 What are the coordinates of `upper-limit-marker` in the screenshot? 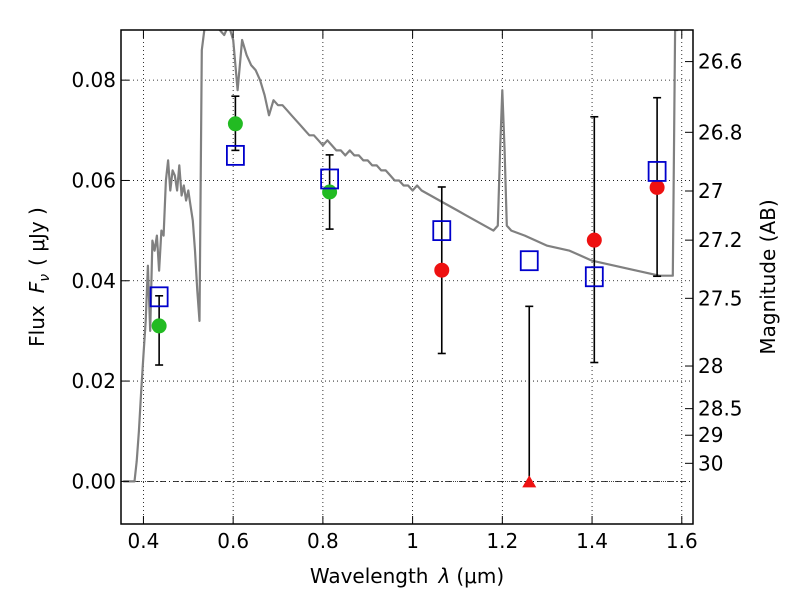 It's located at (529, 481).